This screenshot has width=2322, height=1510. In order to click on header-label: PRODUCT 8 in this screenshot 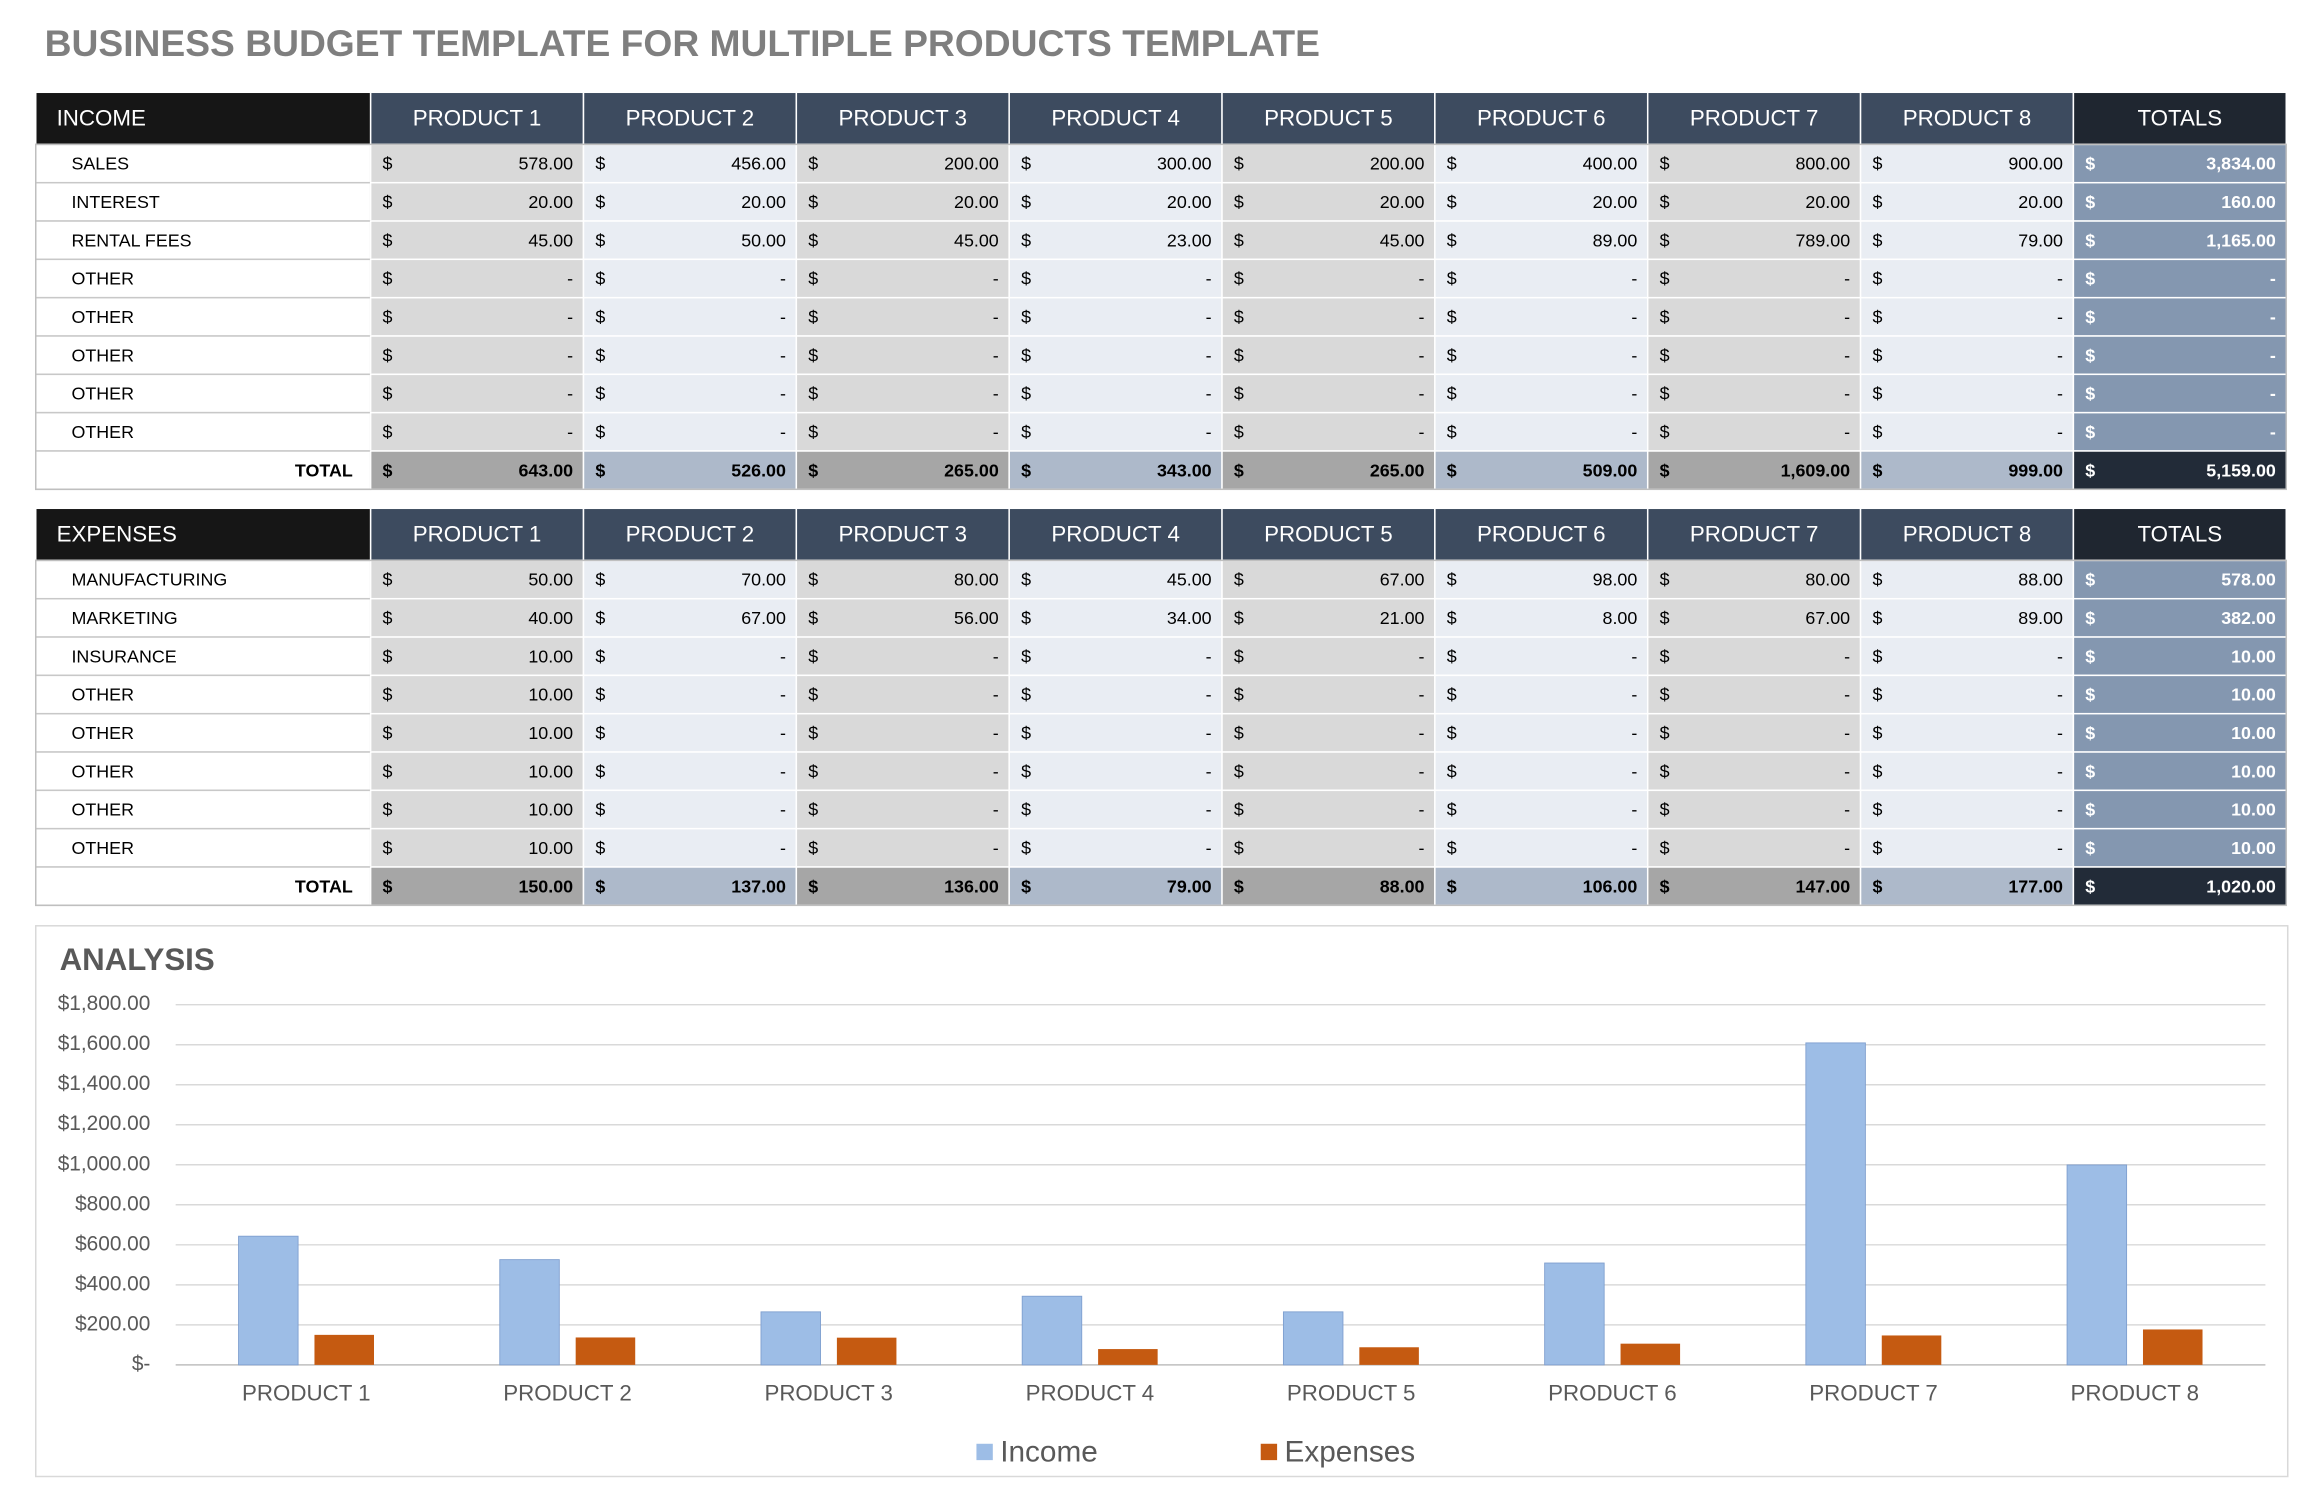, I will do `click(1967, 118)`.